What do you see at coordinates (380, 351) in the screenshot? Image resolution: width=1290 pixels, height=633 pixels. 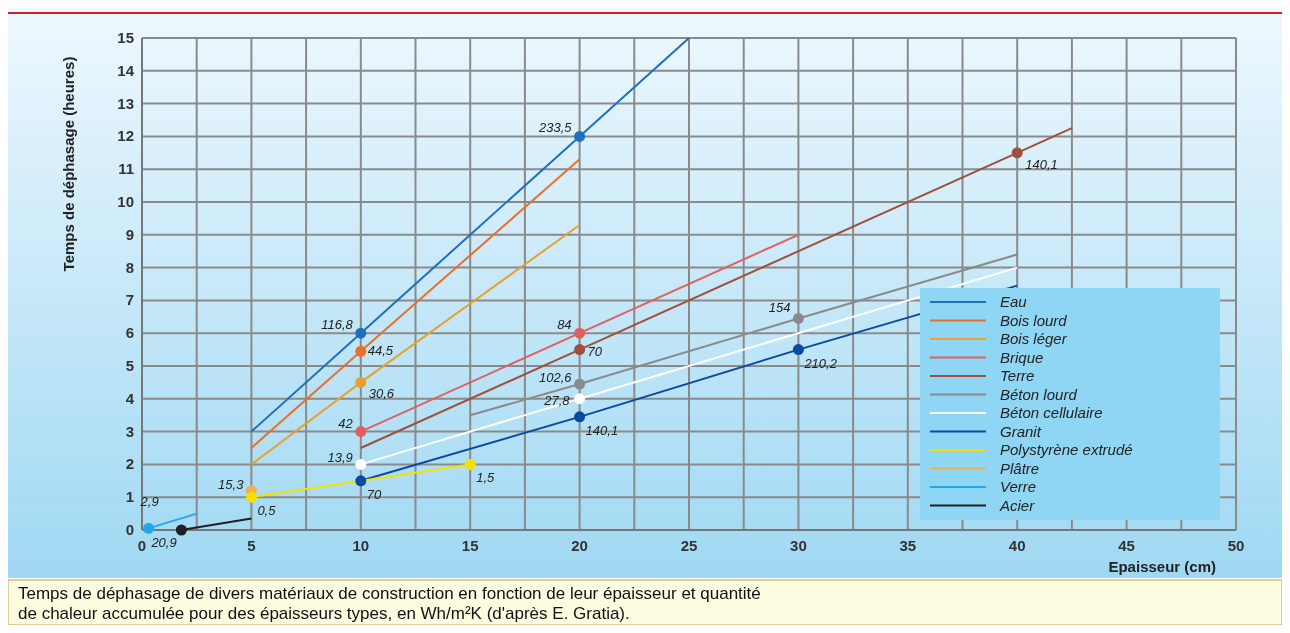 I see `annotation: 44,5` at bounding box center [380, 351].